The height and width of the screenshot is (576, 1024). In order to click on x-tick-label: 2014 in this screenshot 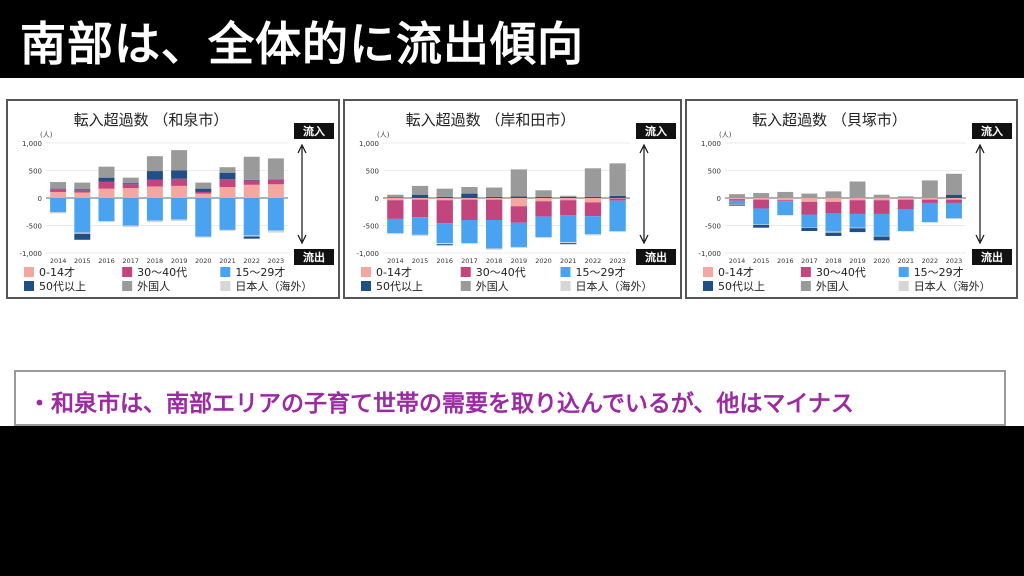, I will do `click(395, 261)`.